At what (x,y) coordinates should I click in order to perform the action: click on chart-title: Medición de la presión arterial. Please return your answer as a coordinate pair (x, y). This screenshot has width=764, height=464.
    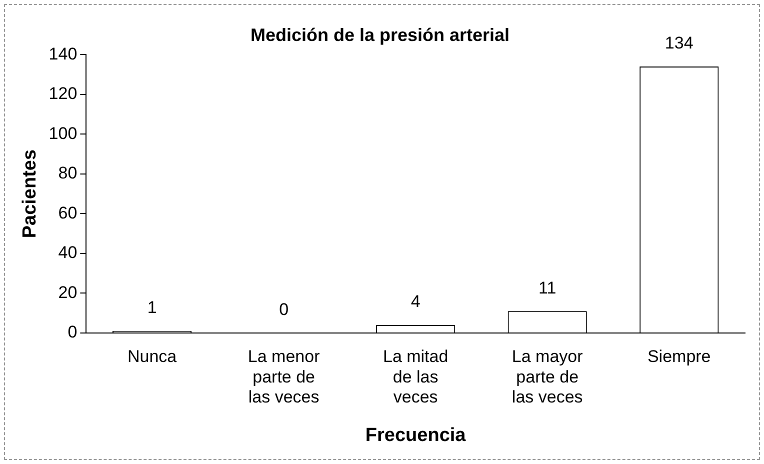
    Looking at the image, I should click on (380, 34).